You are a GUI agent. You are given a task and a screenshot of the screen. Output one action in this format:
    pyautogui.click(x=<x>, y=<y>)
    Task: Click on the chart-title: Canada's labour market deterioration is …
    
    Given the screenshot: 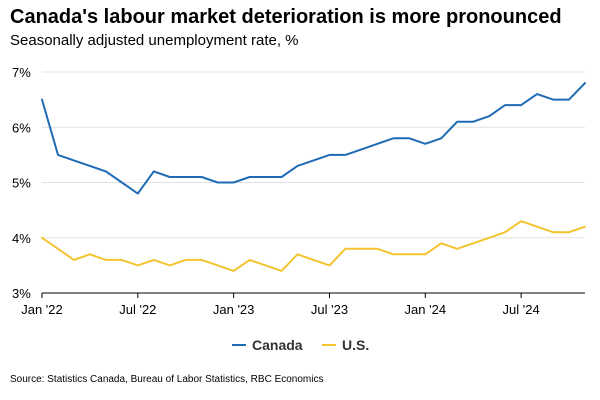 What is the action you would take?
    pyautogui.click(x=286, y=17)
    